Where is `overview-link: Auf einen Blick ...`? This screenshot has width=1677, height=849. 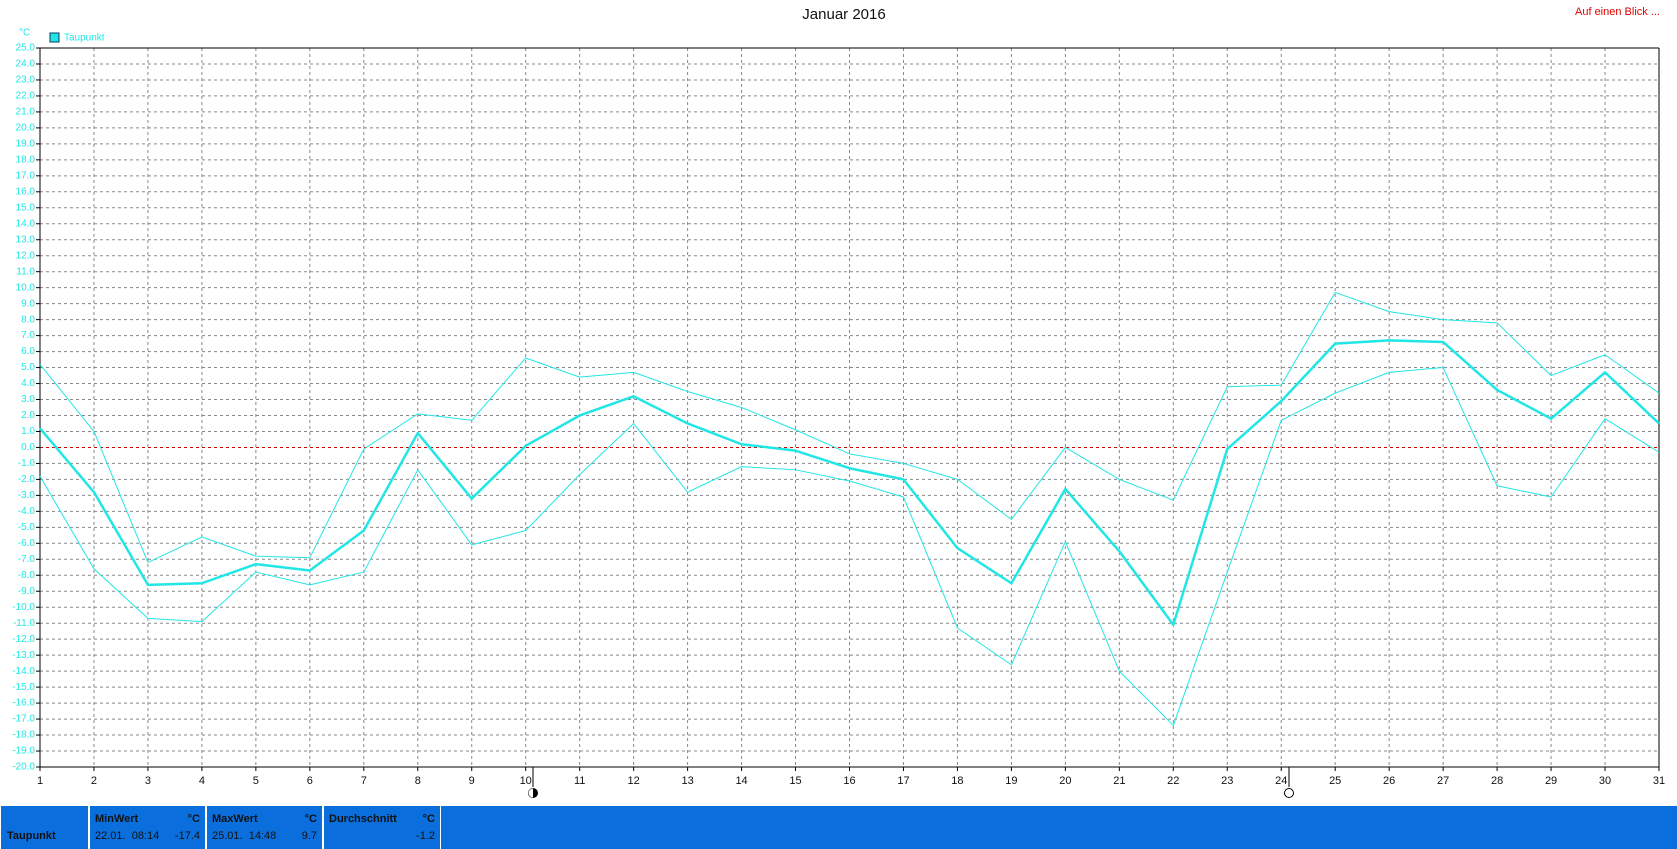 overview-link: Auf einen Blick ... is located at coordinates (1617, 12).